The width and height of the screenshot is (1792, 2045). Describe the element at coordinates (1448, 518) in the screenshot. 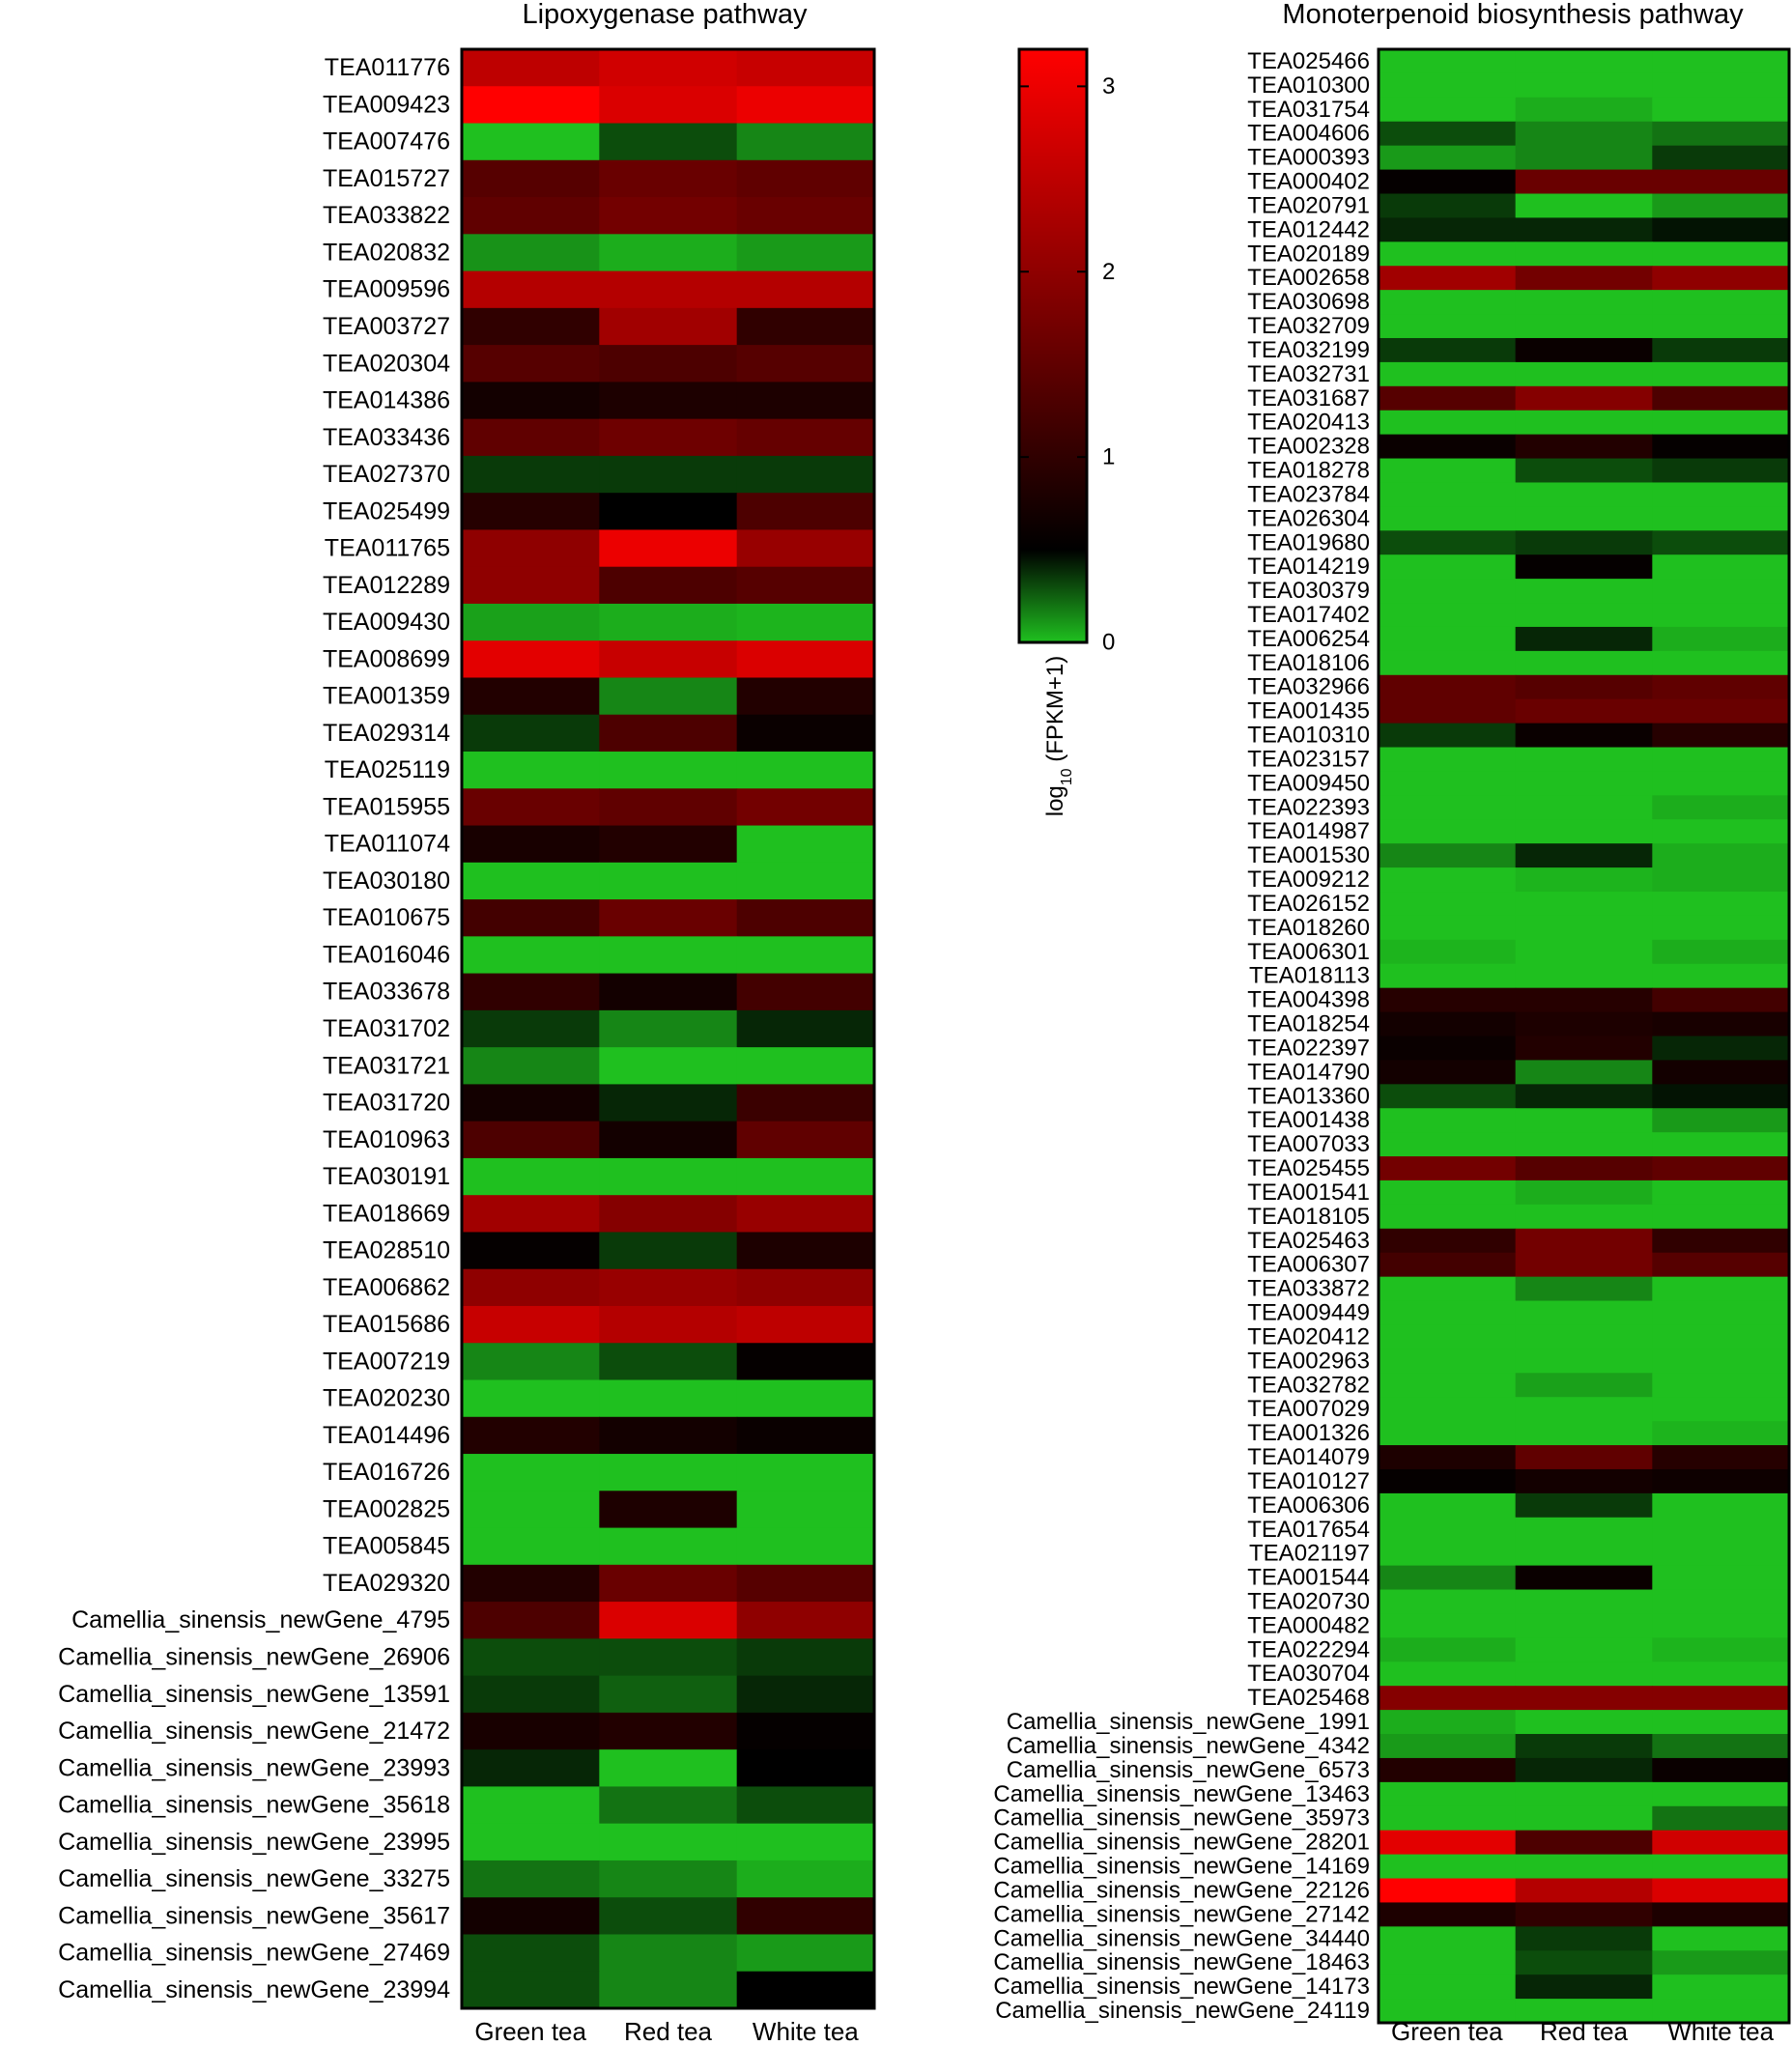

I see `heatmap-cell-tea026304-green-tea` at that location.